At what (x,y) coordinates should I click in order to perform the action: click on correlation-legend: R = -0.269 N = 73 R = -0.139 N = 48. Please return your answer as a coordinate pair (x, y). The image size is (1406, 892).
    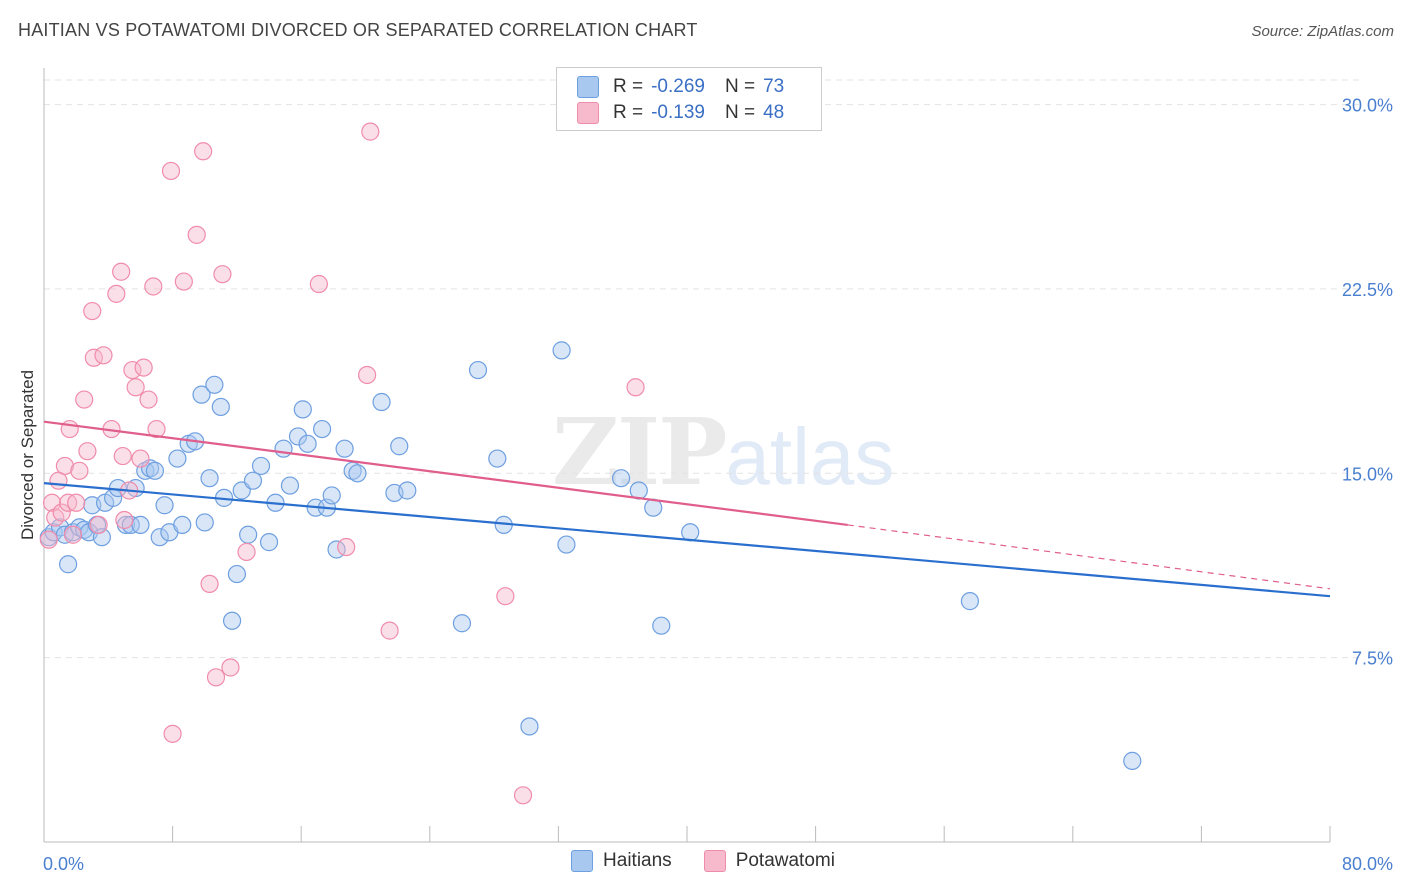
    Looking at the image, I should click on (689, 99).